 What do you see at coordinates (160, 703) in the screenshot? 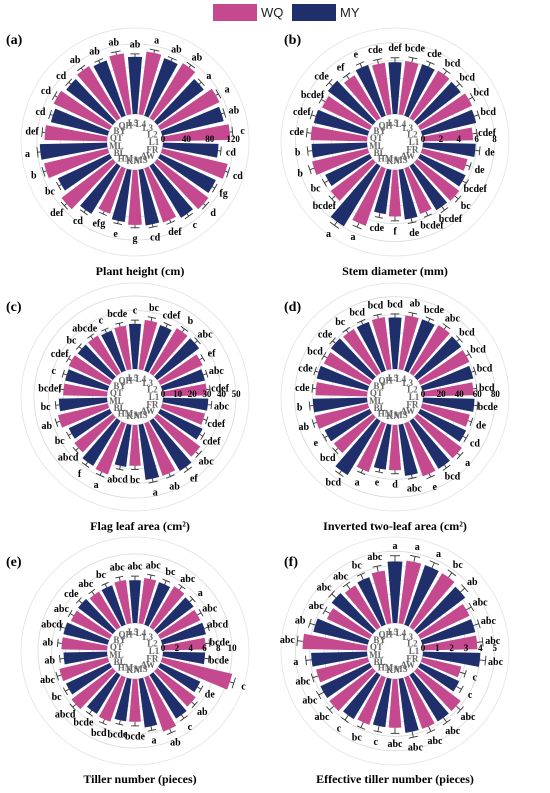
I see `bar-wq-ms` at bounding box center [160, 703].